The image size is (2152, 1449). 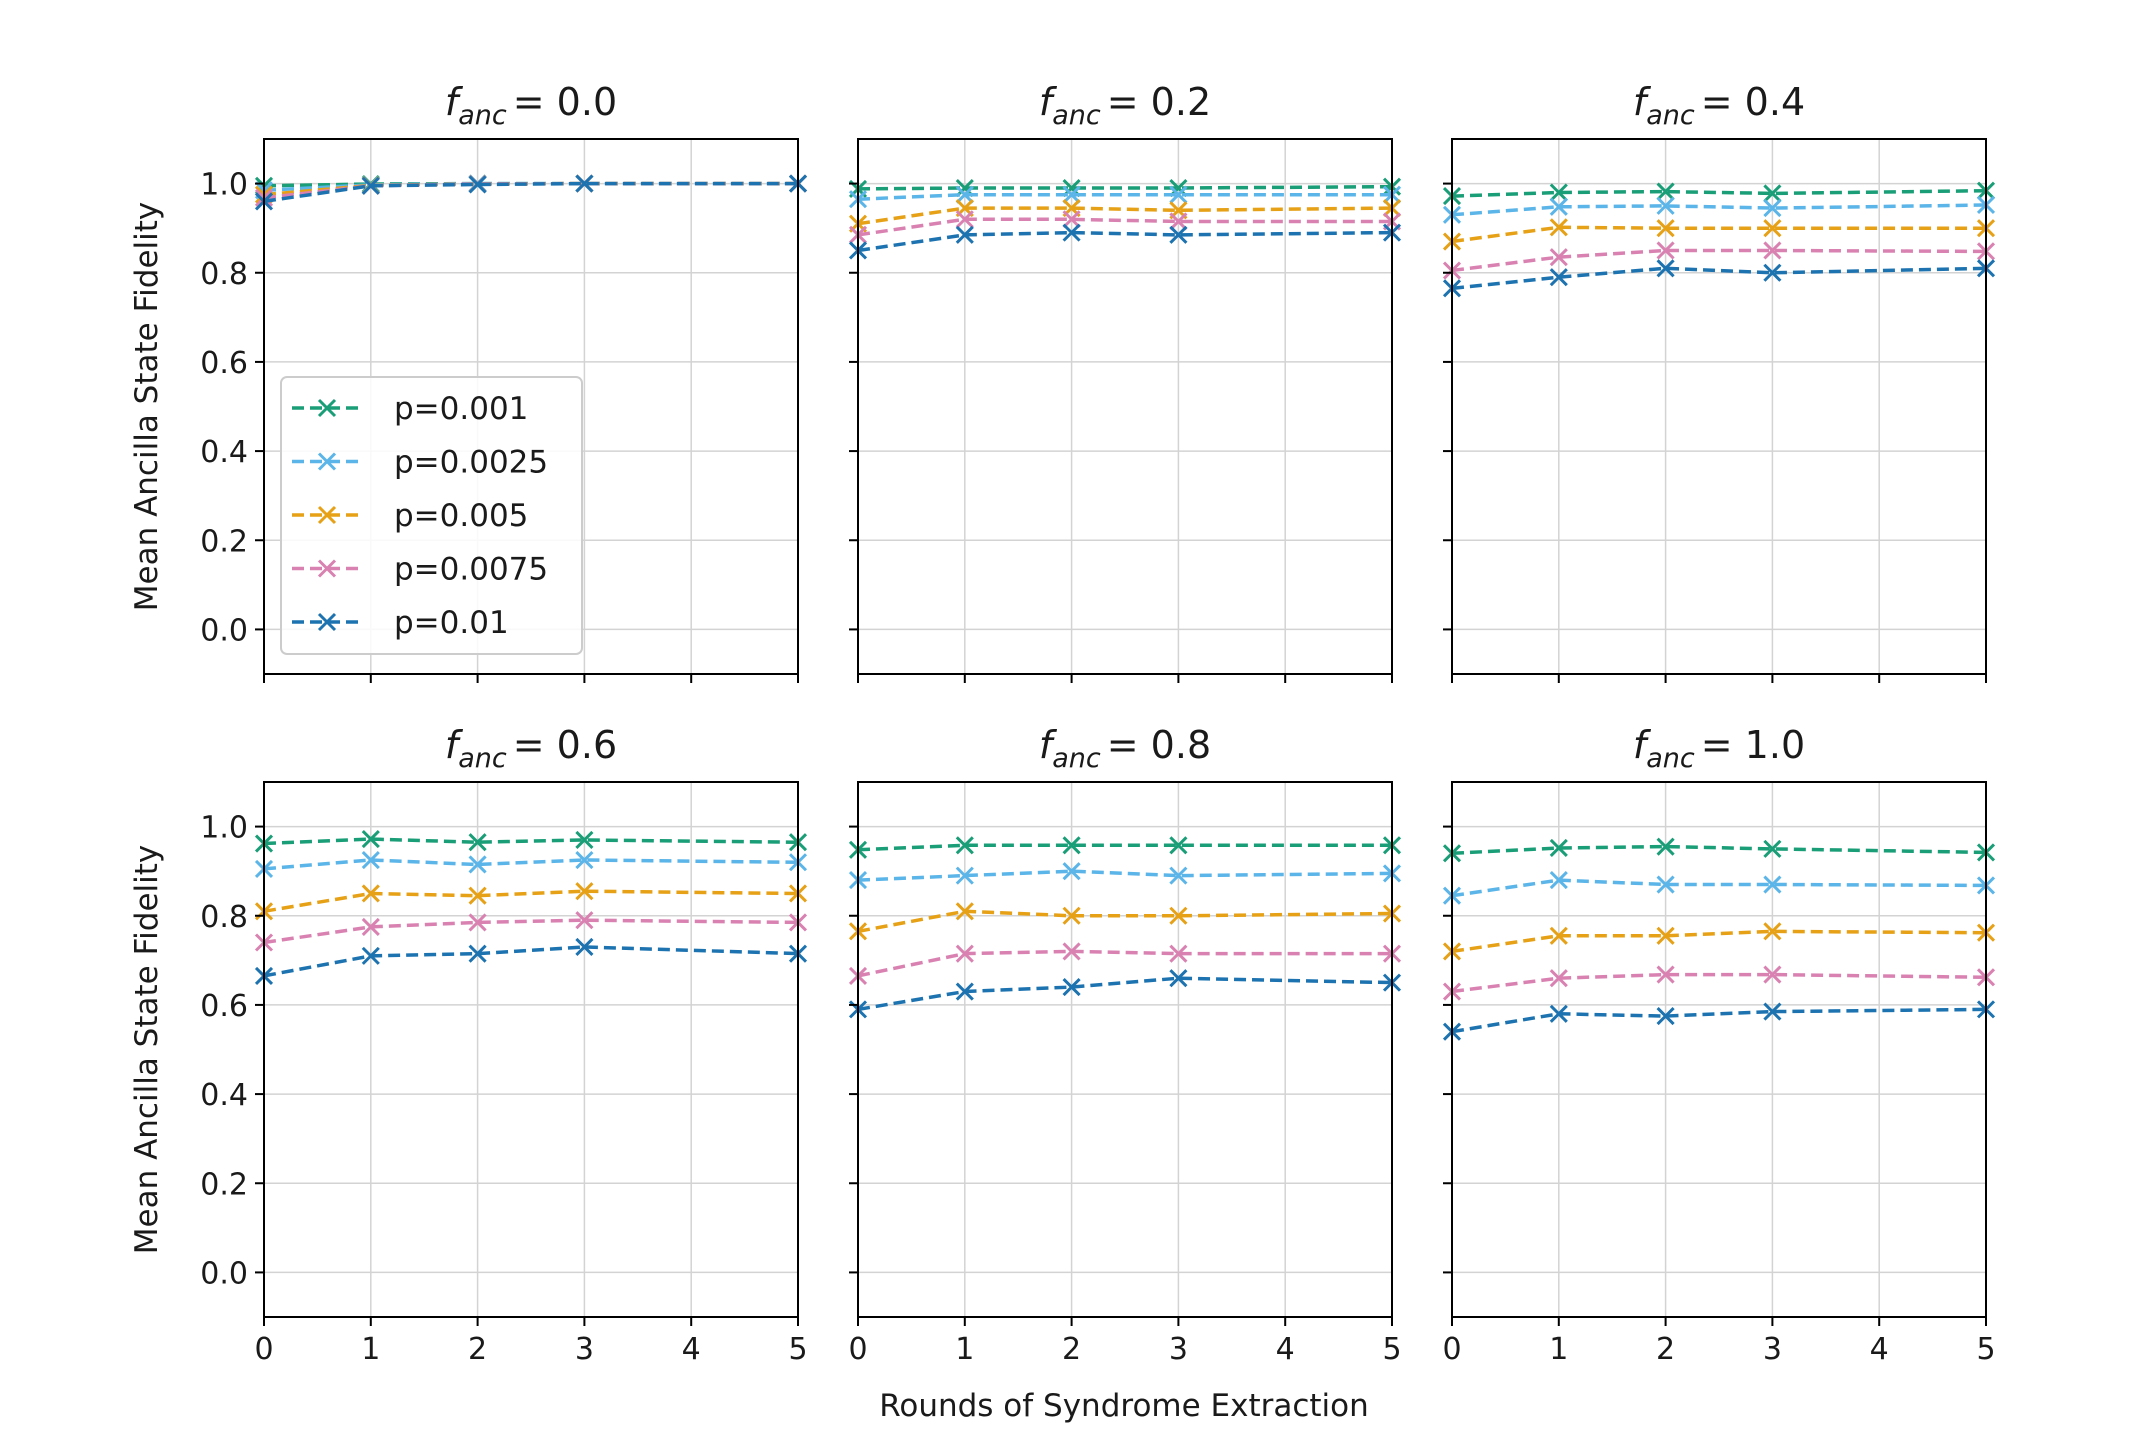 I want to click on legend-item: p=0.001, so click(x=410, y=409).